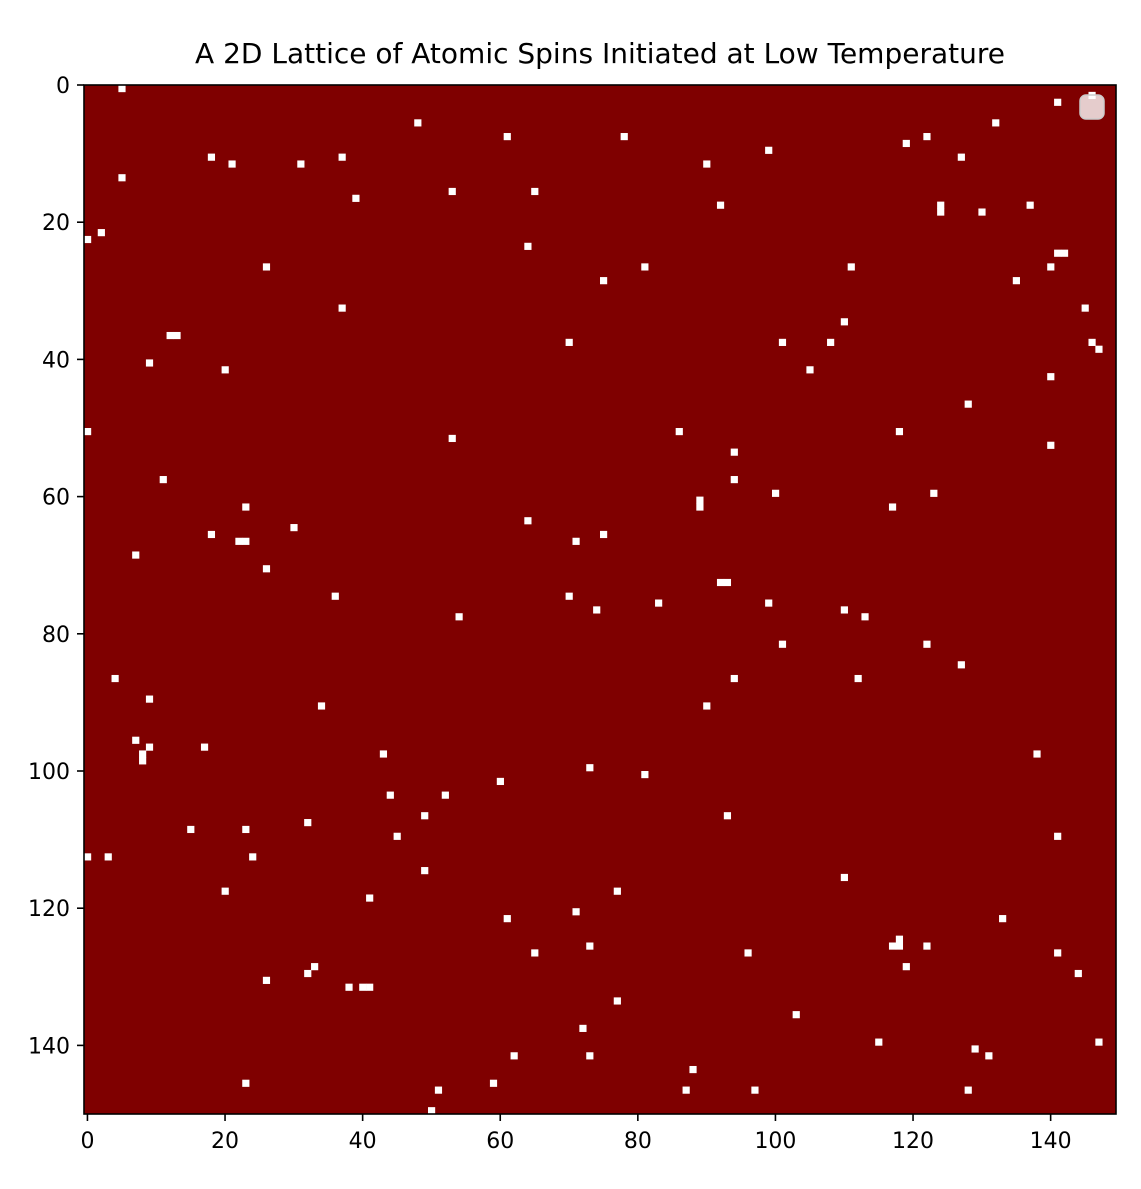  What do you see at coordinates (363, 1141) in the screenshot?
I see `x-tick-label: 40` at bounding box center [363, 1141].